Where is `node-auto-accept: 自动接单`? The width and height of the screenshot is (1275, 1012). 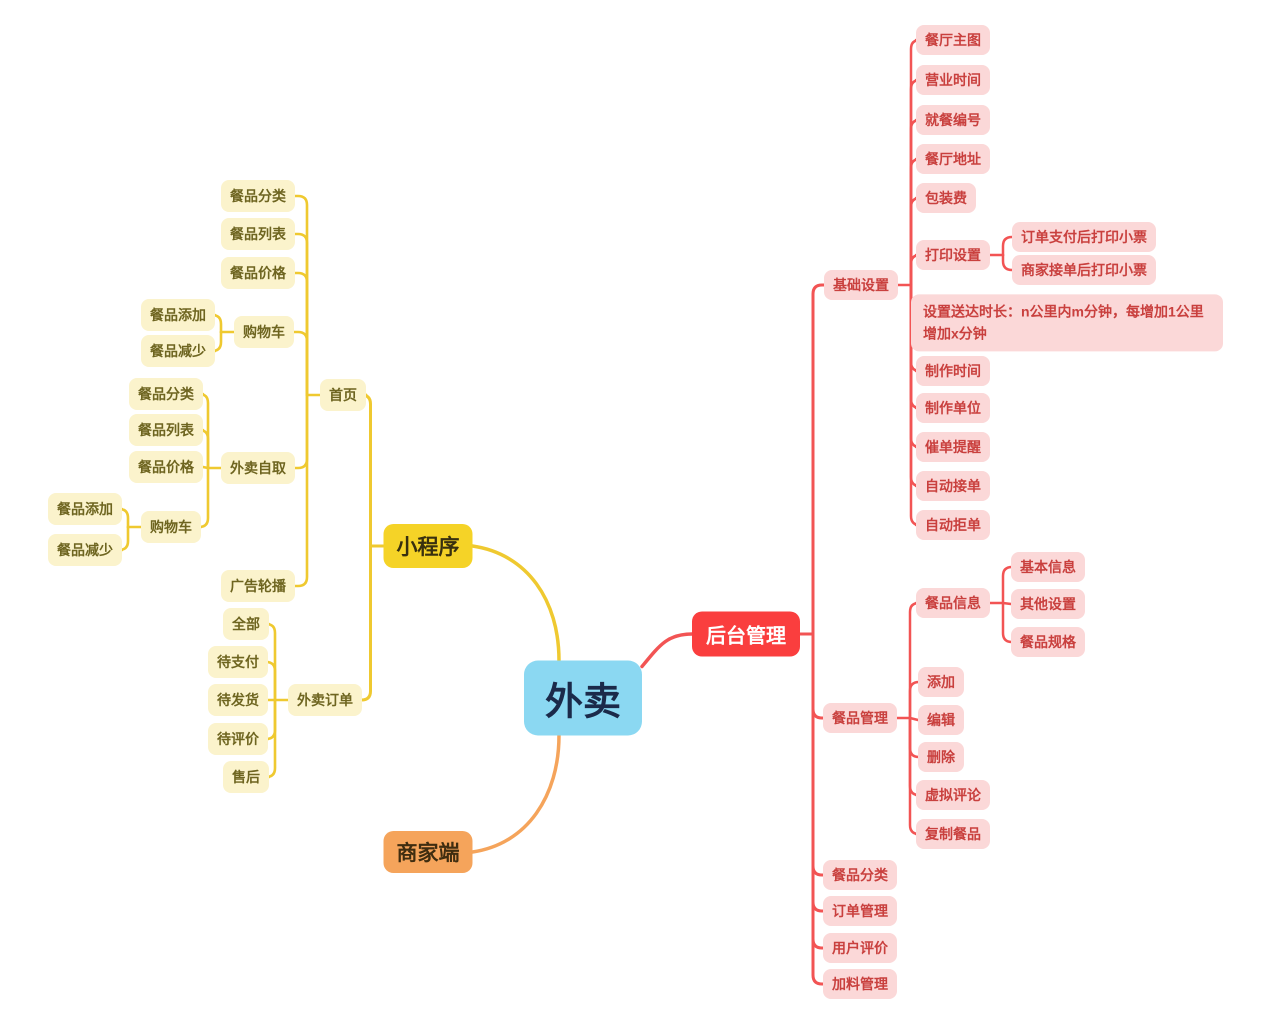
node-auto-accept: 自动接单 is located at coordinates (953, 486).